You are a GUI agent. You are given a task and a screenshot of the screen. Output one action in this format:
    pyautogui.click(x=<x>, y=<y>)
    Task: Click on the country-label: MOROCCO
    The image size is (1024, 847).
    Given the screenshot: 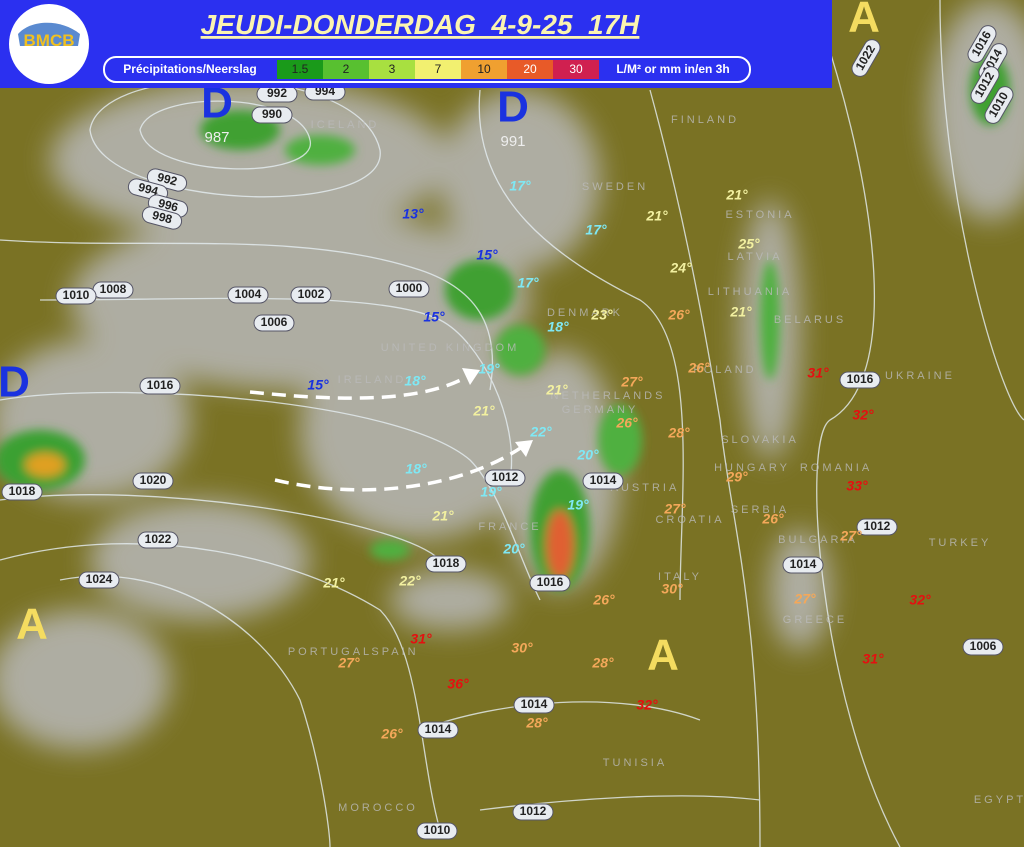 What is the action you would take?
    pyautogui.click(x=378, y=808)
    